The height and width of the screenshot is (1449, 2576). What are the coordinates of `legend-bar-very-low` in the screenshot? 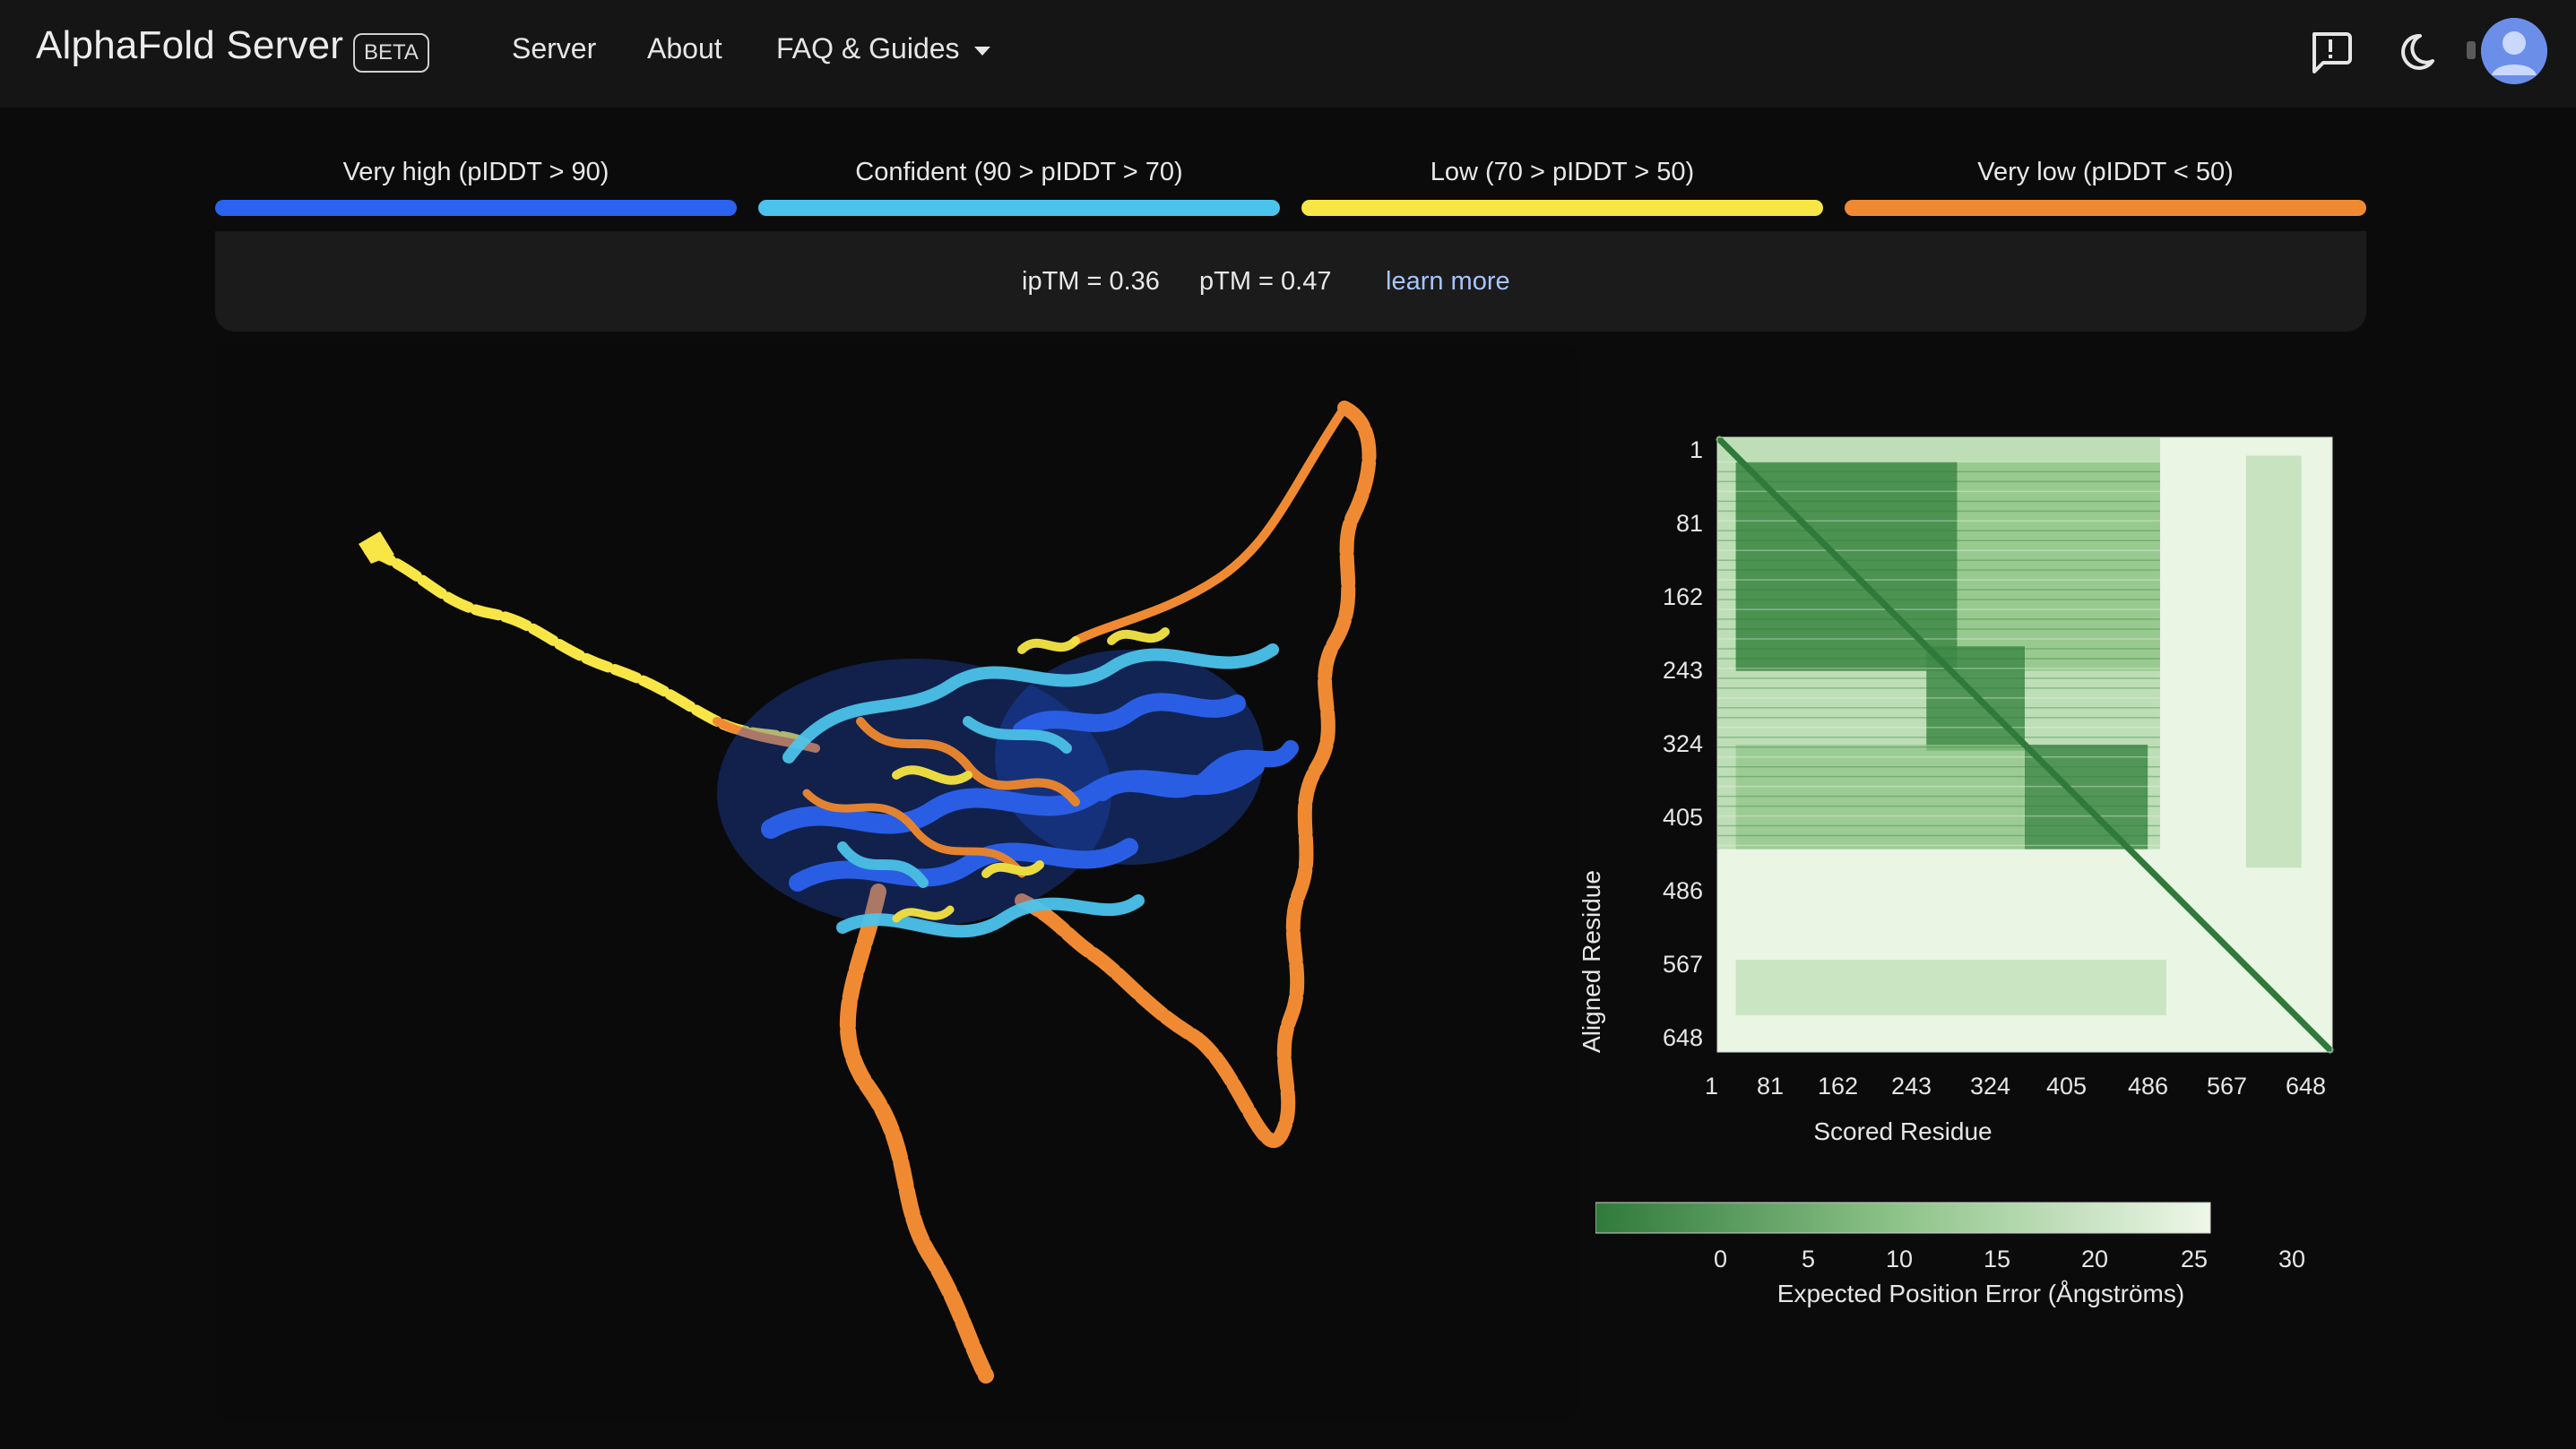 It's located at (2105, 208).